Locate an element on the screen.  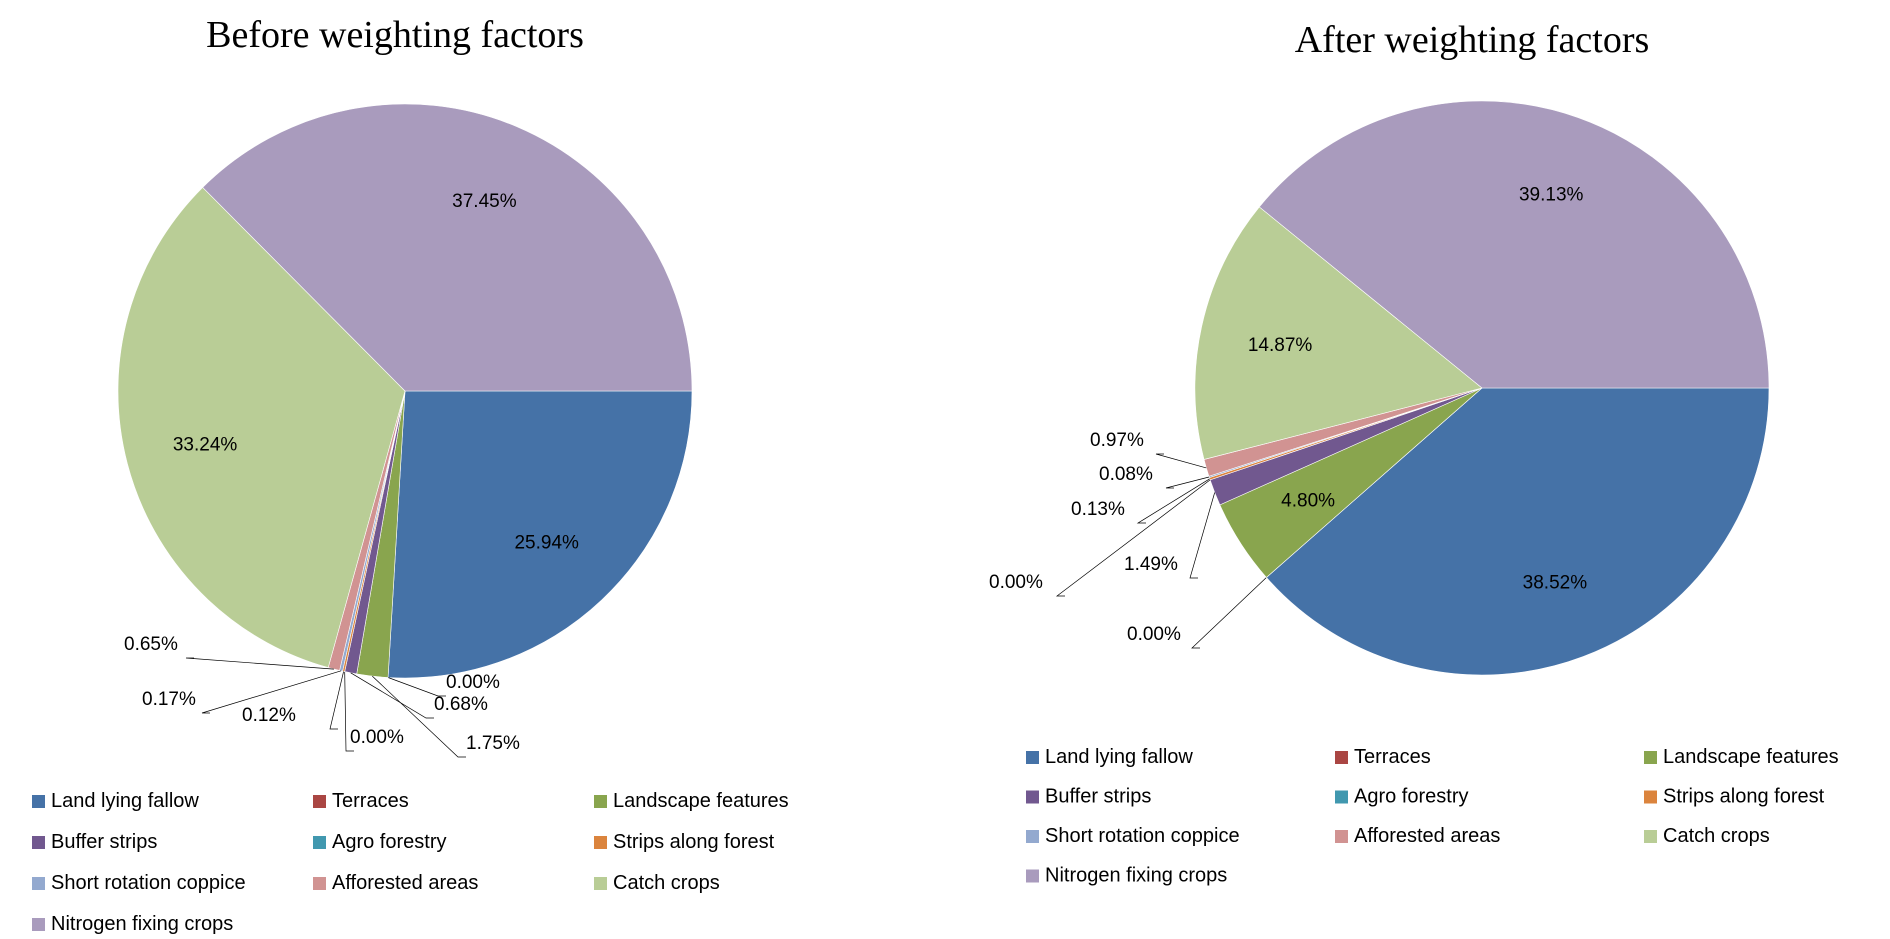
data-label-landscape-features: 1.75% is located at coordinates (493, 743).